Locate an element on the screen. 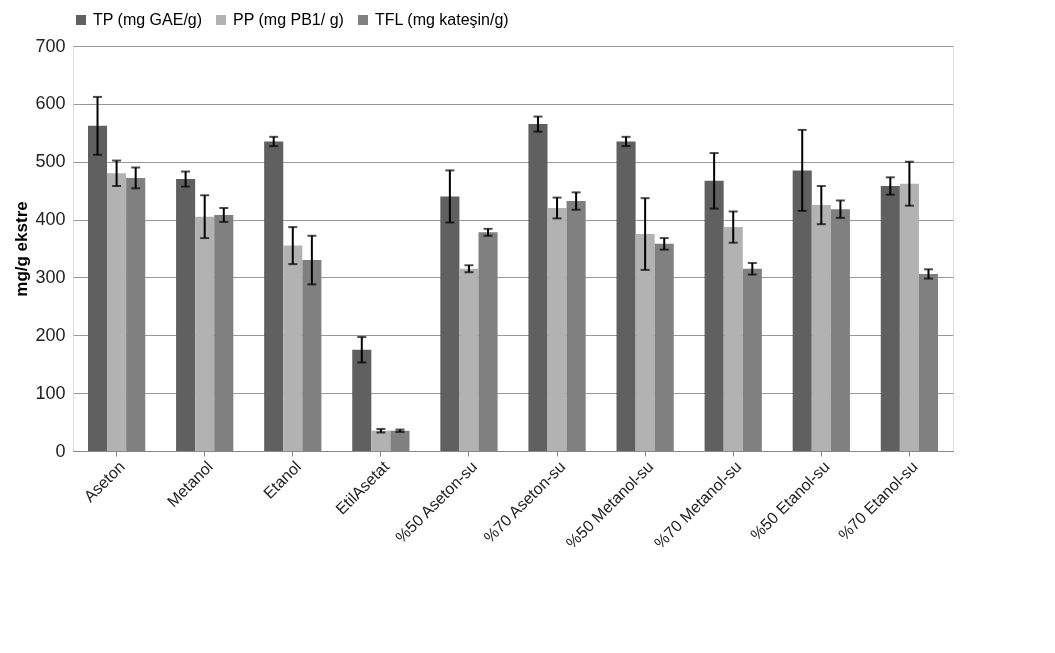  y-axis-title: mg/g ekstre is located at coordinates (22, 249).